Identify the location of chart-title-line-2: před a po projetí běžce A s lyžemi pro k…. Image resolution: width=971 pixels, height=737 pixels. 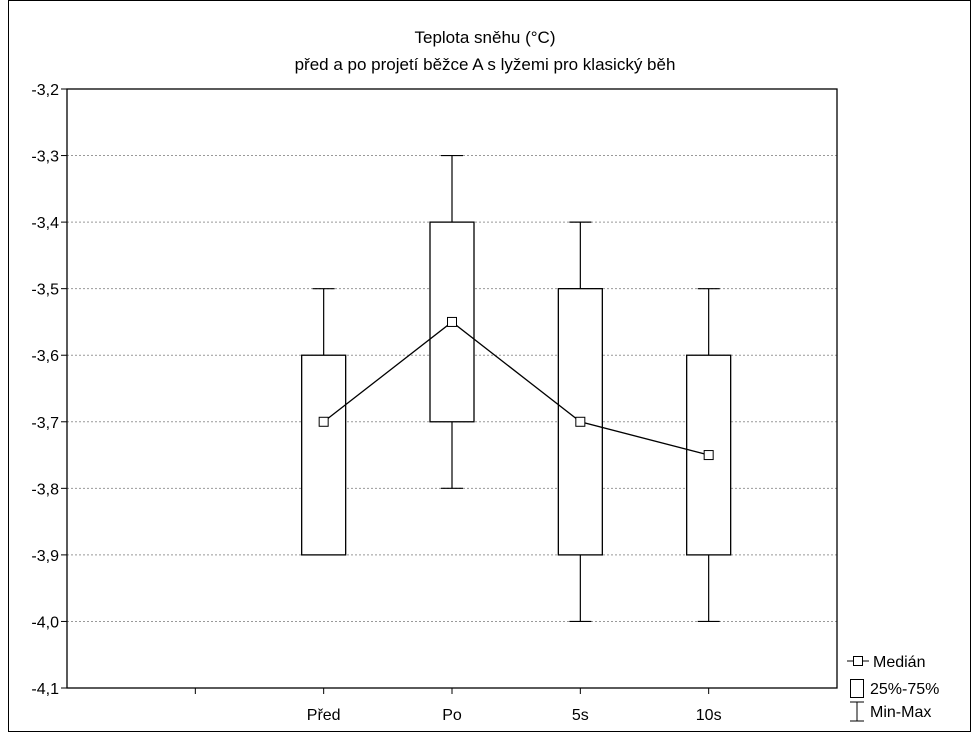
(485, 64).